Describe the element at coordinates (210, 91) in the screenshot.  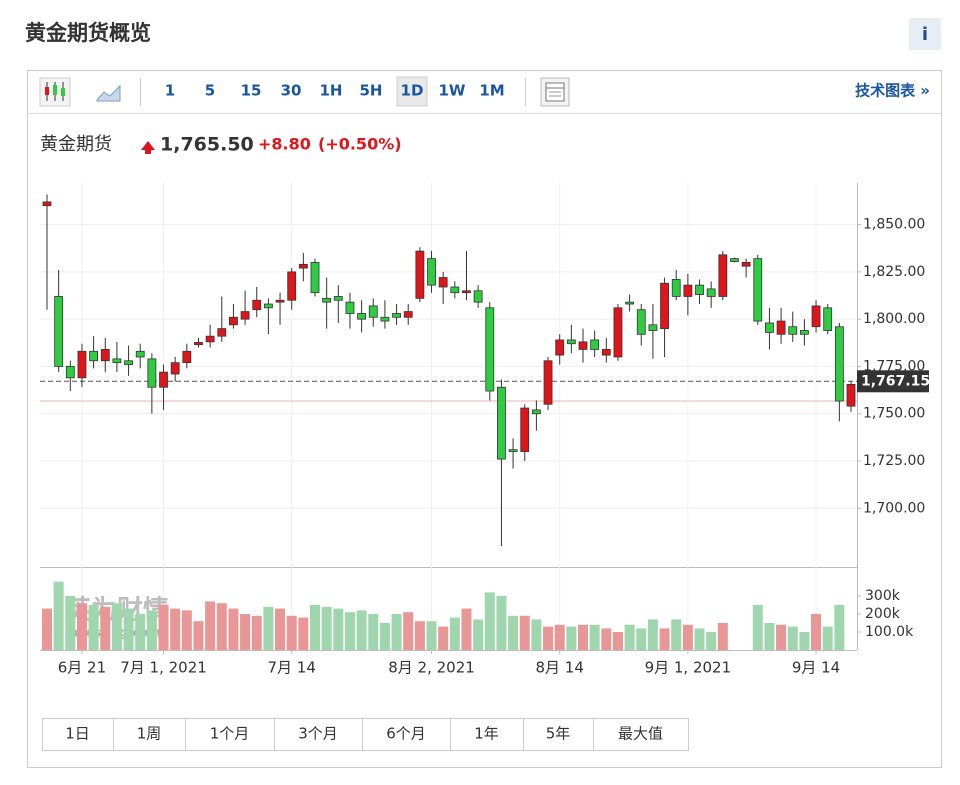
I see `interval-button: 5` at that location.